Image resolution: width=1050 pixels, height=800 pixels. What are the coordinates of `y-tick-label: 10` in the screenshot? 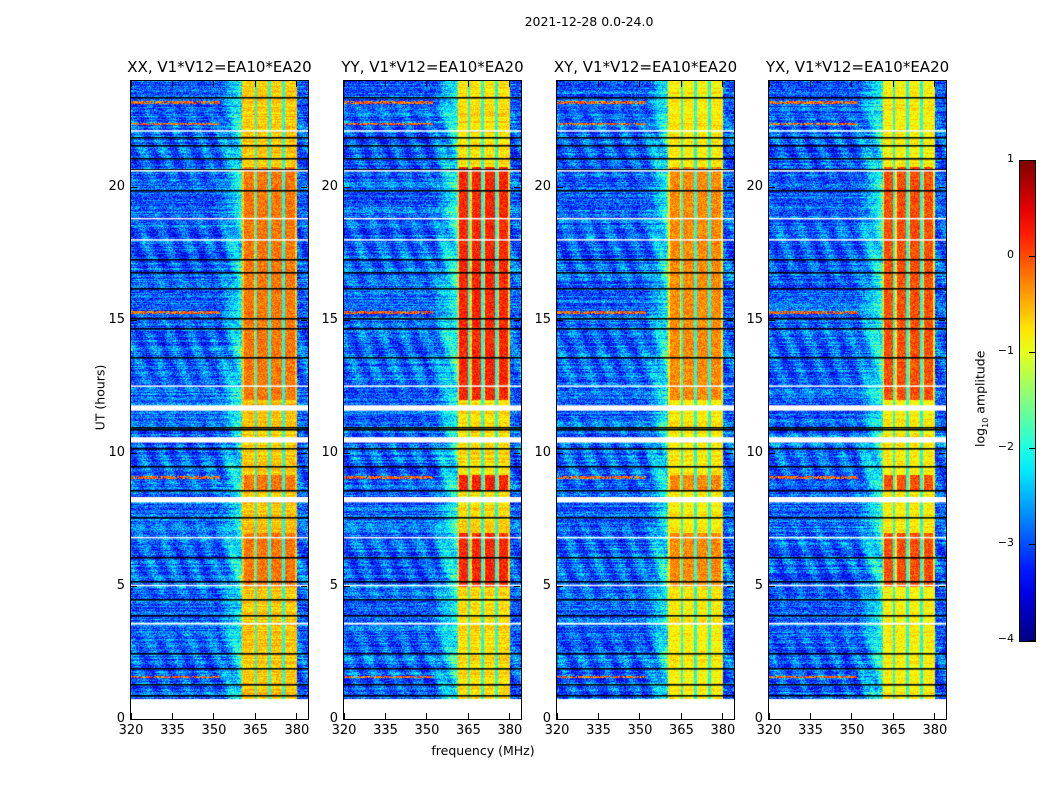 It's located at (542, 453).